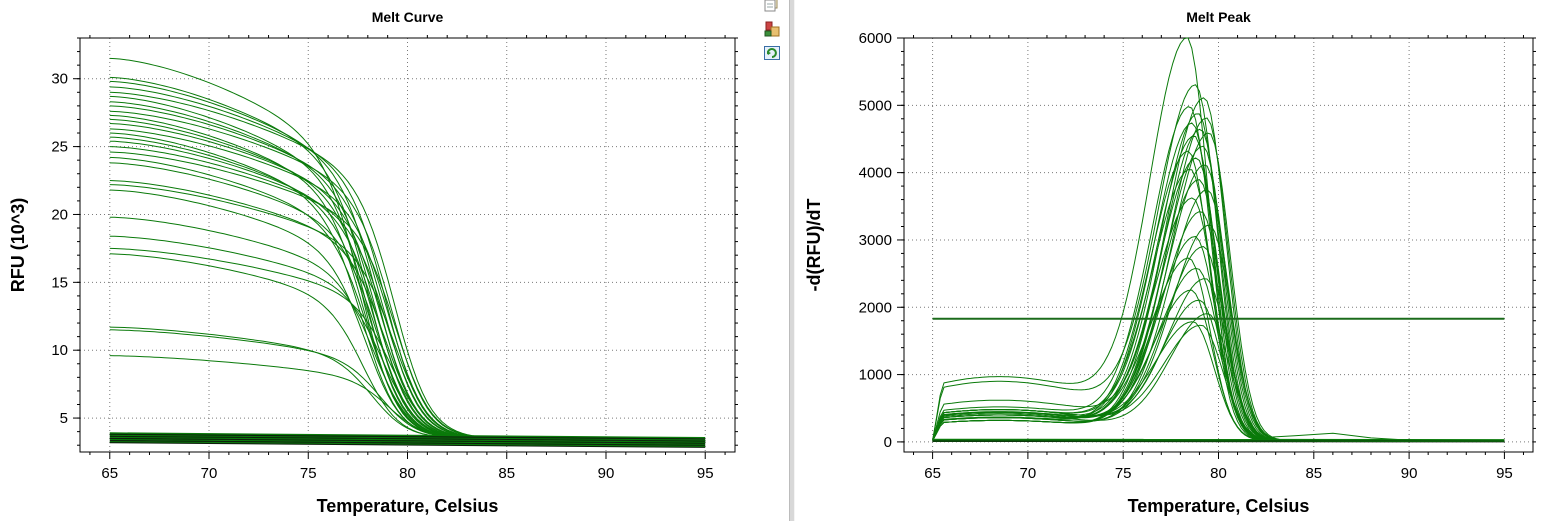 The width and height of the screenshot is (1555, 526). What do you see at coordinates (407, 344) in the screenshot?
I see `melt-curve-line` at bounding box center [407, 344].